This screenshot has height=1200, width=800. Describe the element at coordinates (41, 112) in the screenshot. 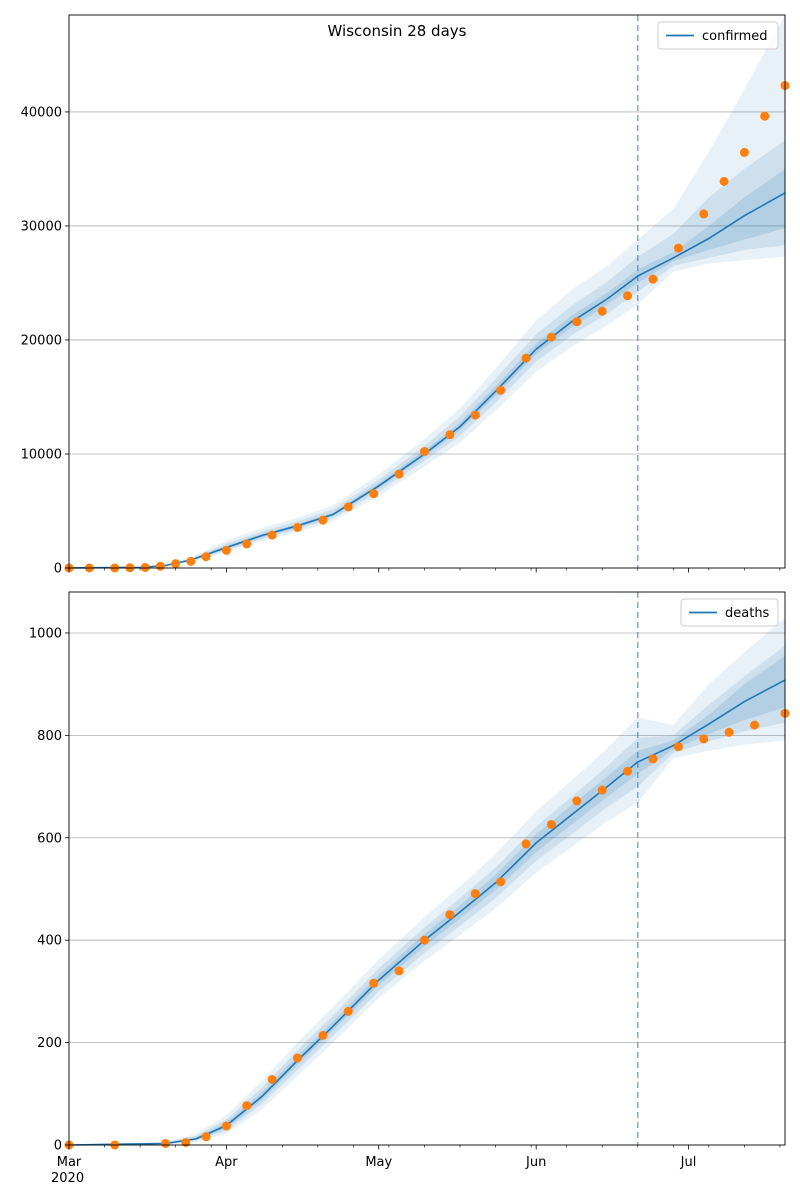

I see `confirmed-y-tick-label: 40000` at that location.